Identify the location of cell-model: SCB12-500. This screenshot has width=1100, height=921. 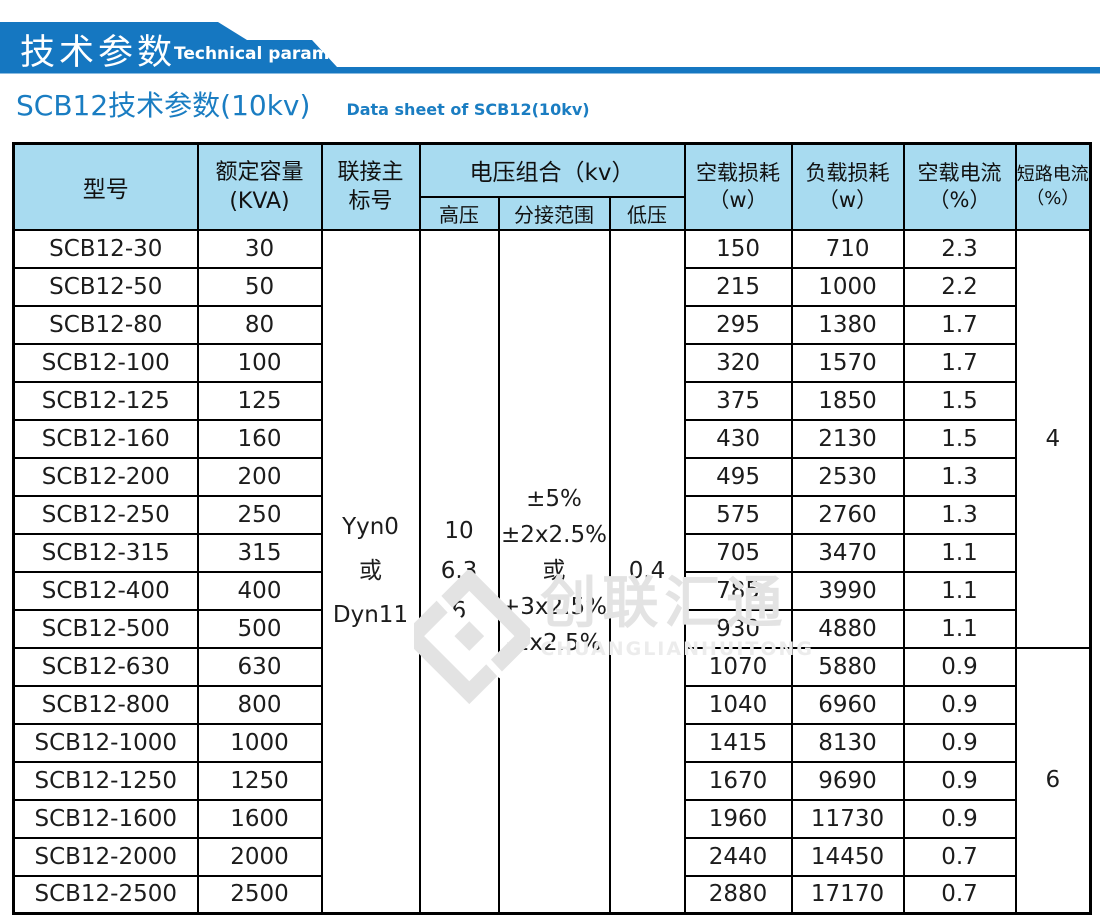
(105, 628).